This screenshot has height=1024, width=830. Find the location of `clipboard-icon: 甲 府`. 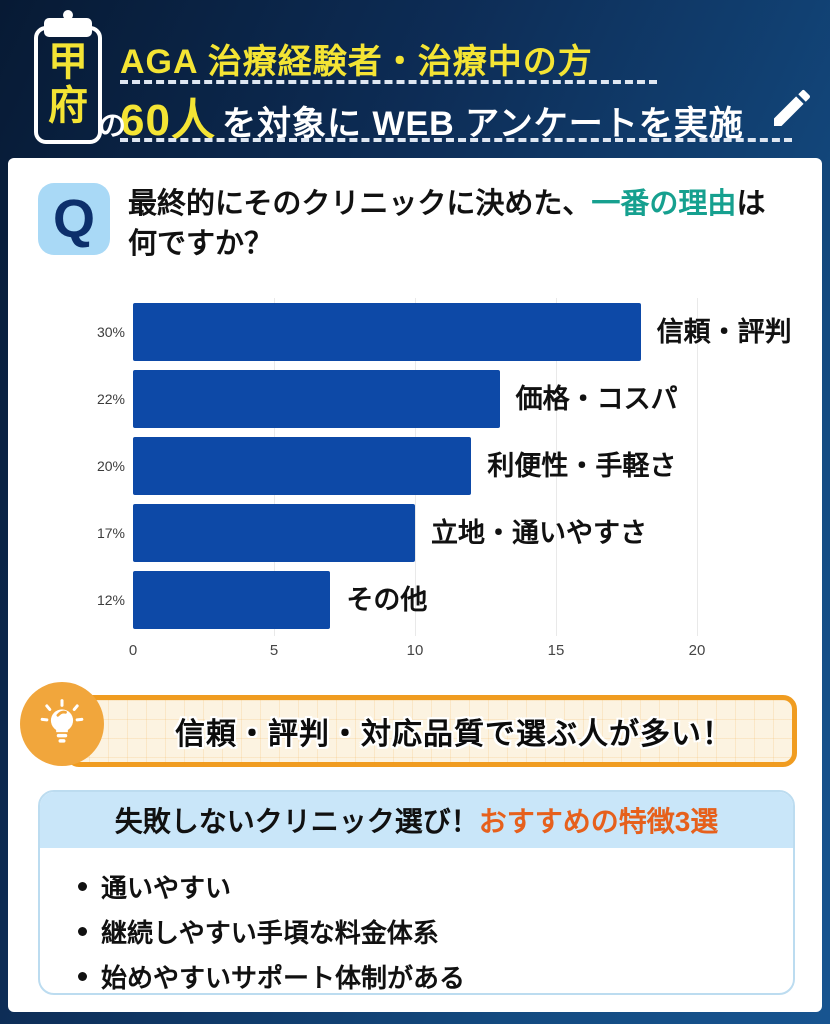

clipboard-icon: 甲 府 is located at coordinates (68, 77).